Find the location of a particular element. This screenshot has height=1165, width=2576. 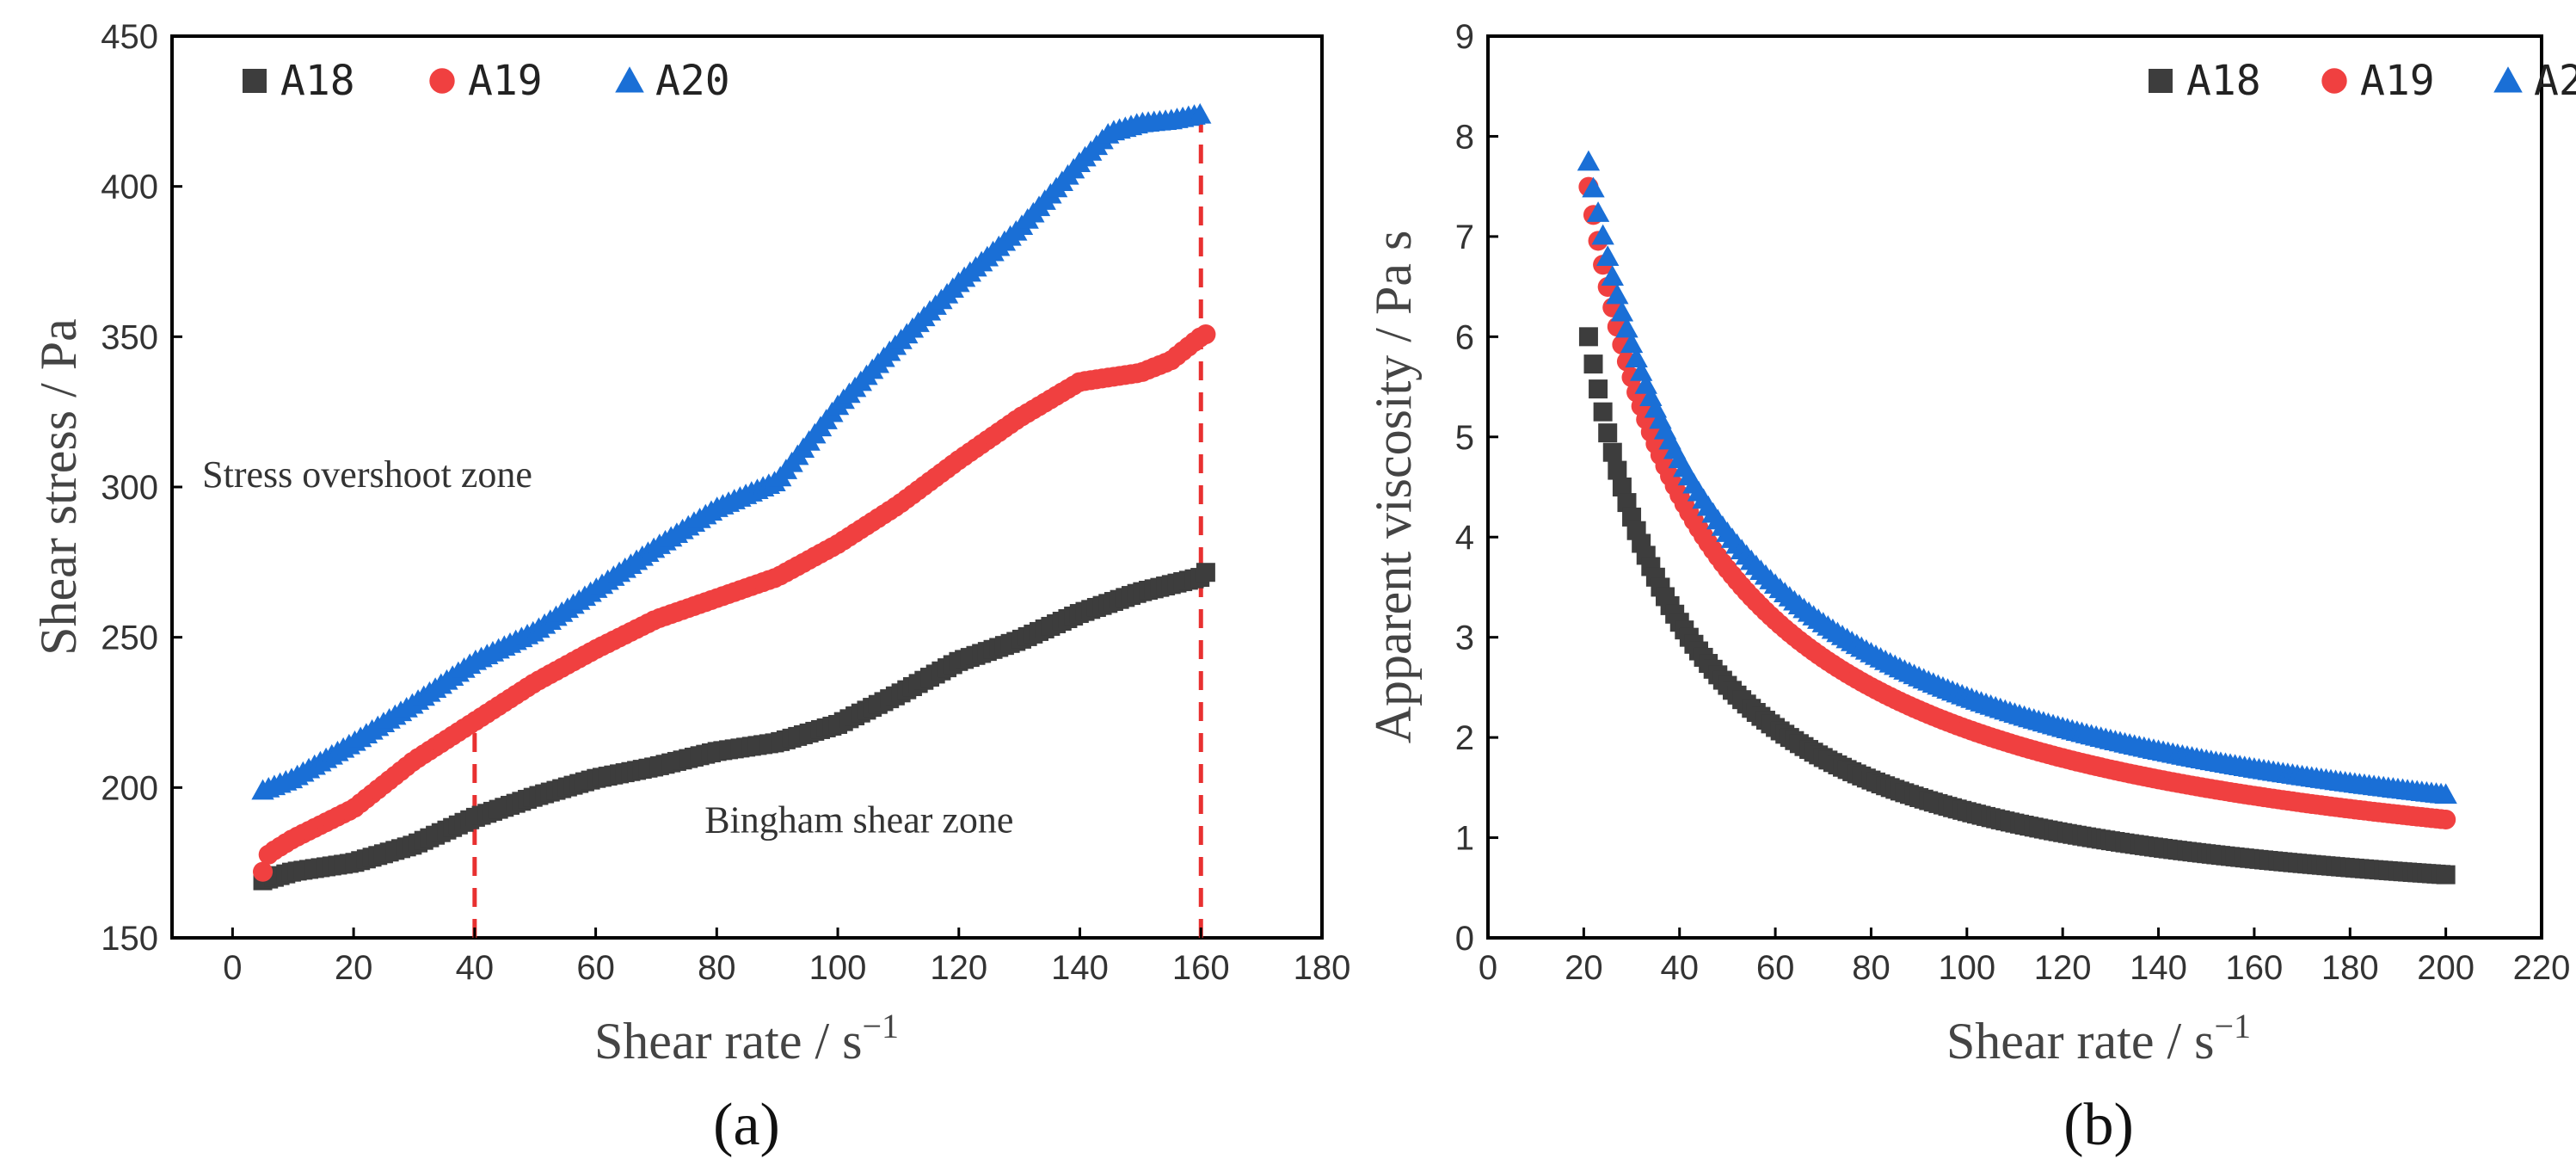

b-y-tick-label: 3 is located at coordinates (1464, 638).